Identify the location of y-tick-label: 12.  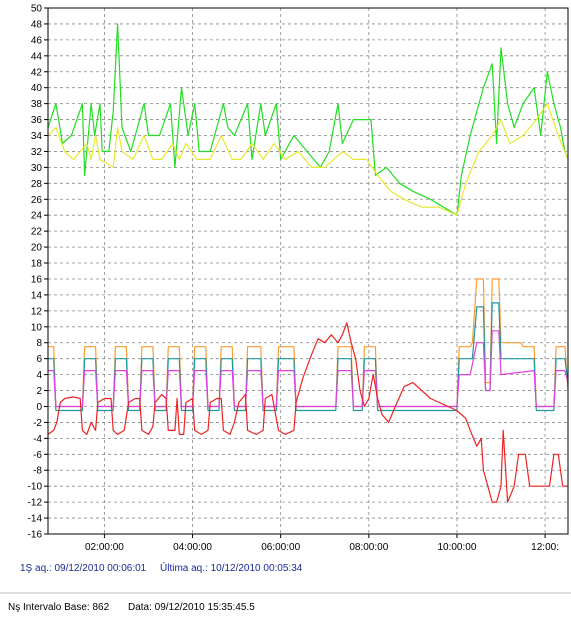
(37, 311).